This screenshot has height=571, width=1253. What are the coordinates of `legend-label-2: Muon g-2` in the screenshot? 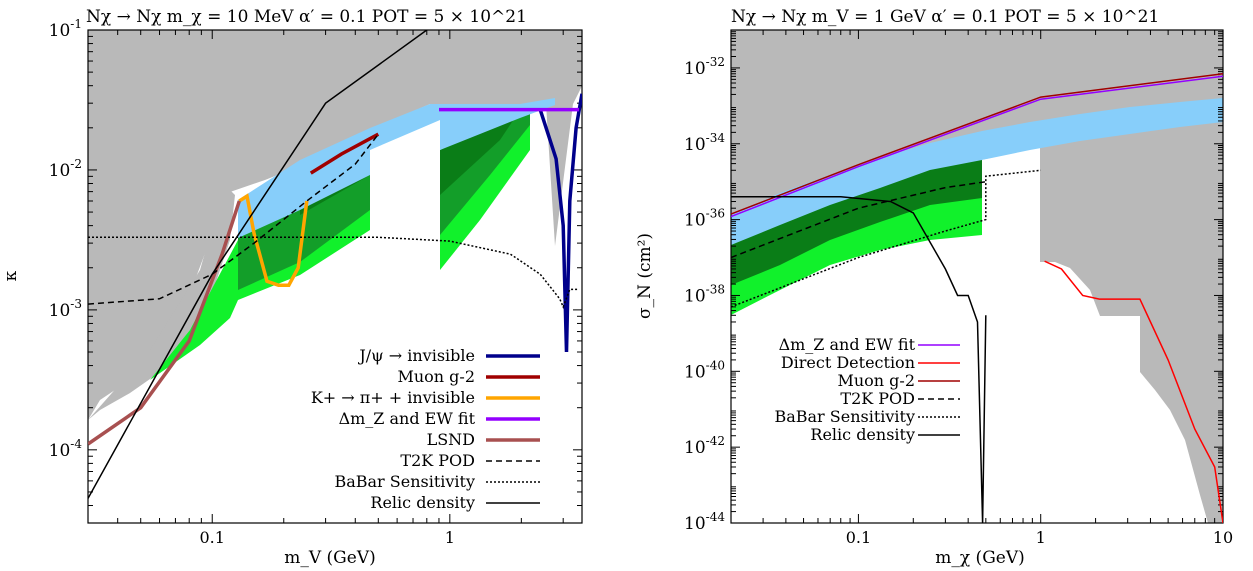 It's located at (876, 380).